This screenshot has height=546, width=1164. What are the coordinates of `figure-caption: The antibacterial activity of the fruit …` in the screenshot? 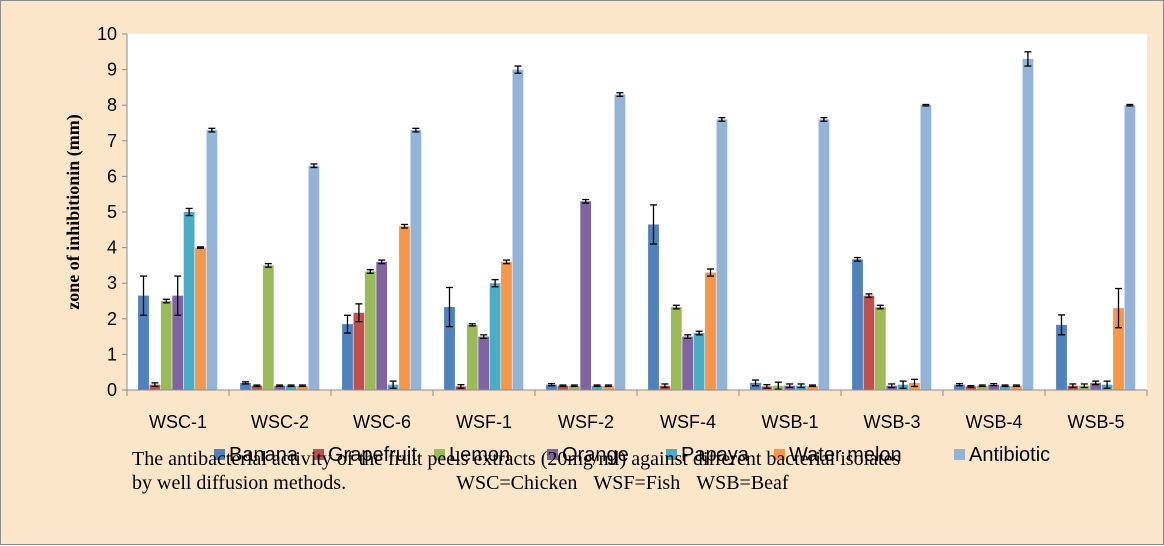 It's located at (637, 471).